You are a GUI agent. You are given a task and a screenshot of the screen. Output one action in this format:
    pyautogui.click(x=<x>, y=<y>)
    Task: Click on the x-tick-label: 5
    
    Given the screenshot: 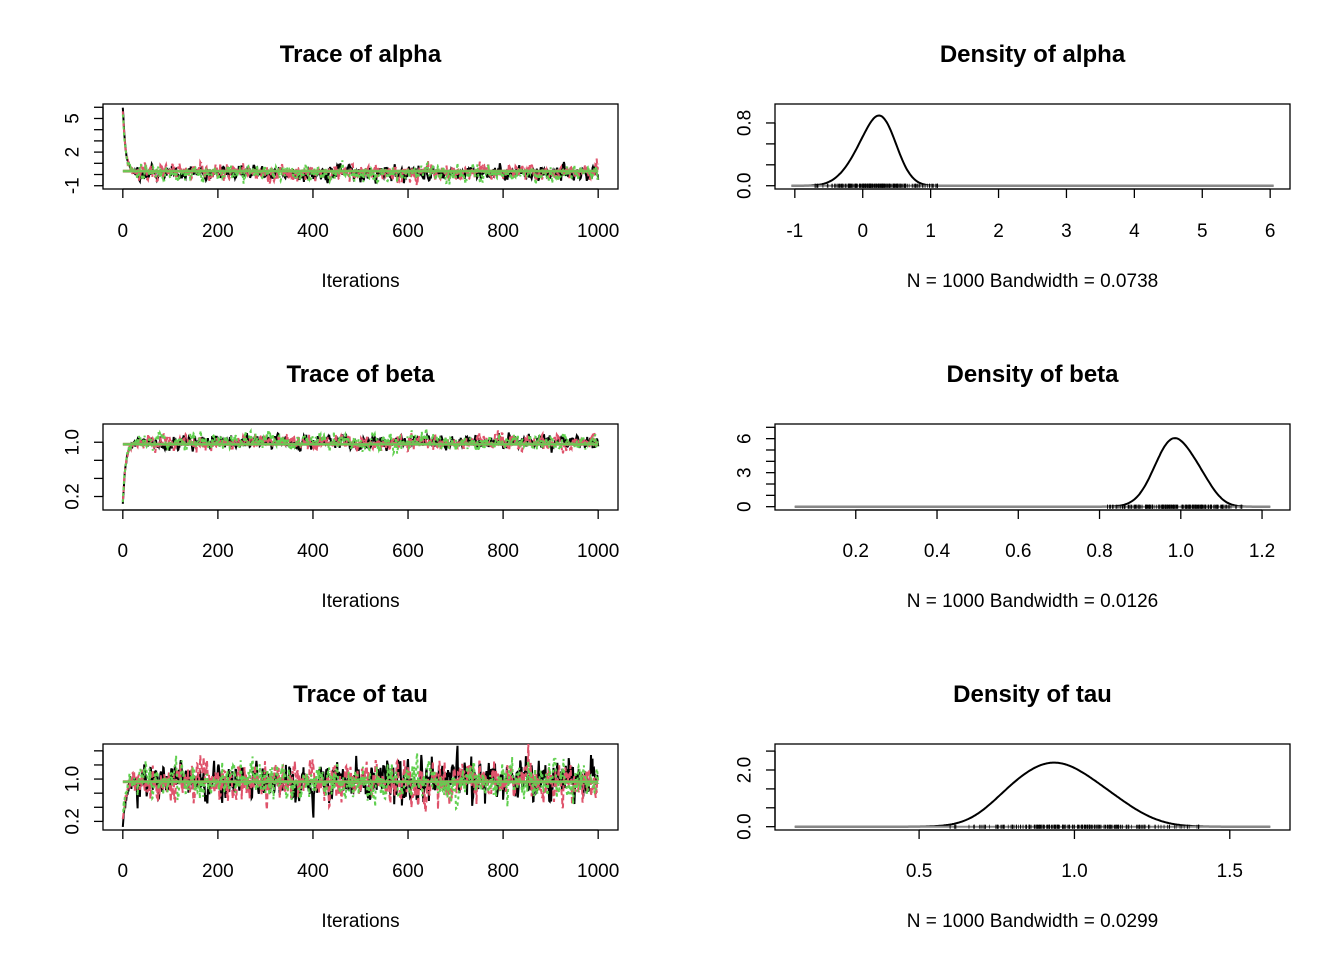 What is the action you would take?
    pyautogui.click(x=1202, y=231)
    